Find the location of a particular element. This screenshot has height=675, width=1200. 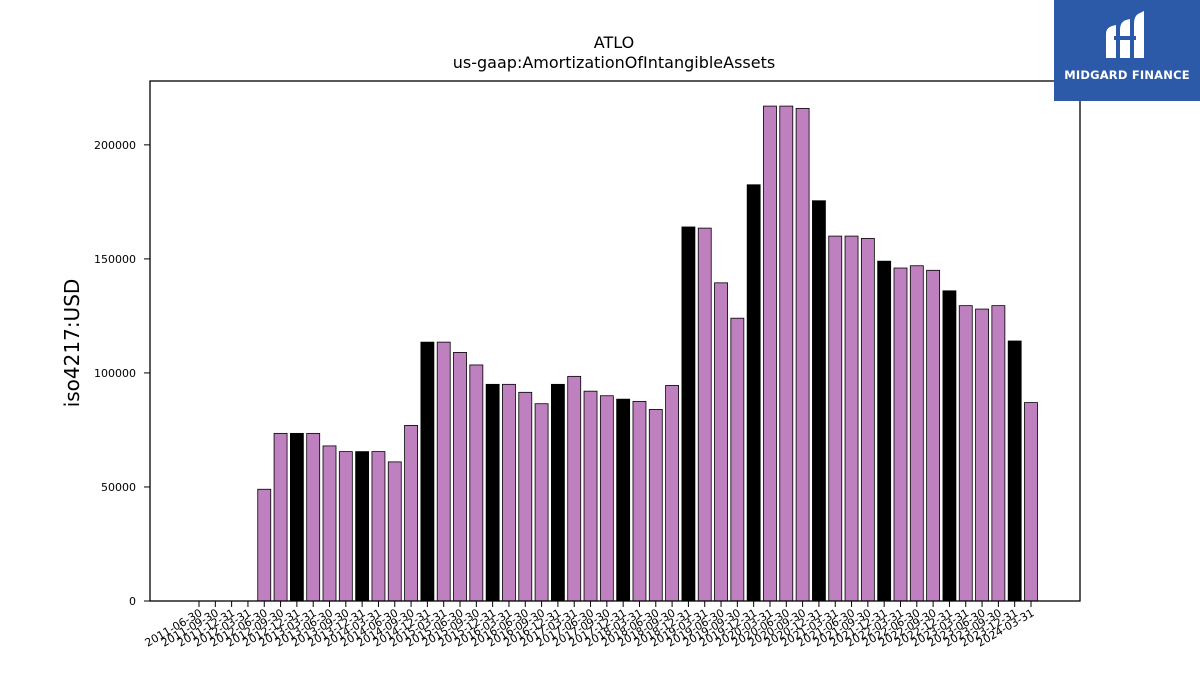

midgard-m-logo-icon is located at coordinates (1125, 34).